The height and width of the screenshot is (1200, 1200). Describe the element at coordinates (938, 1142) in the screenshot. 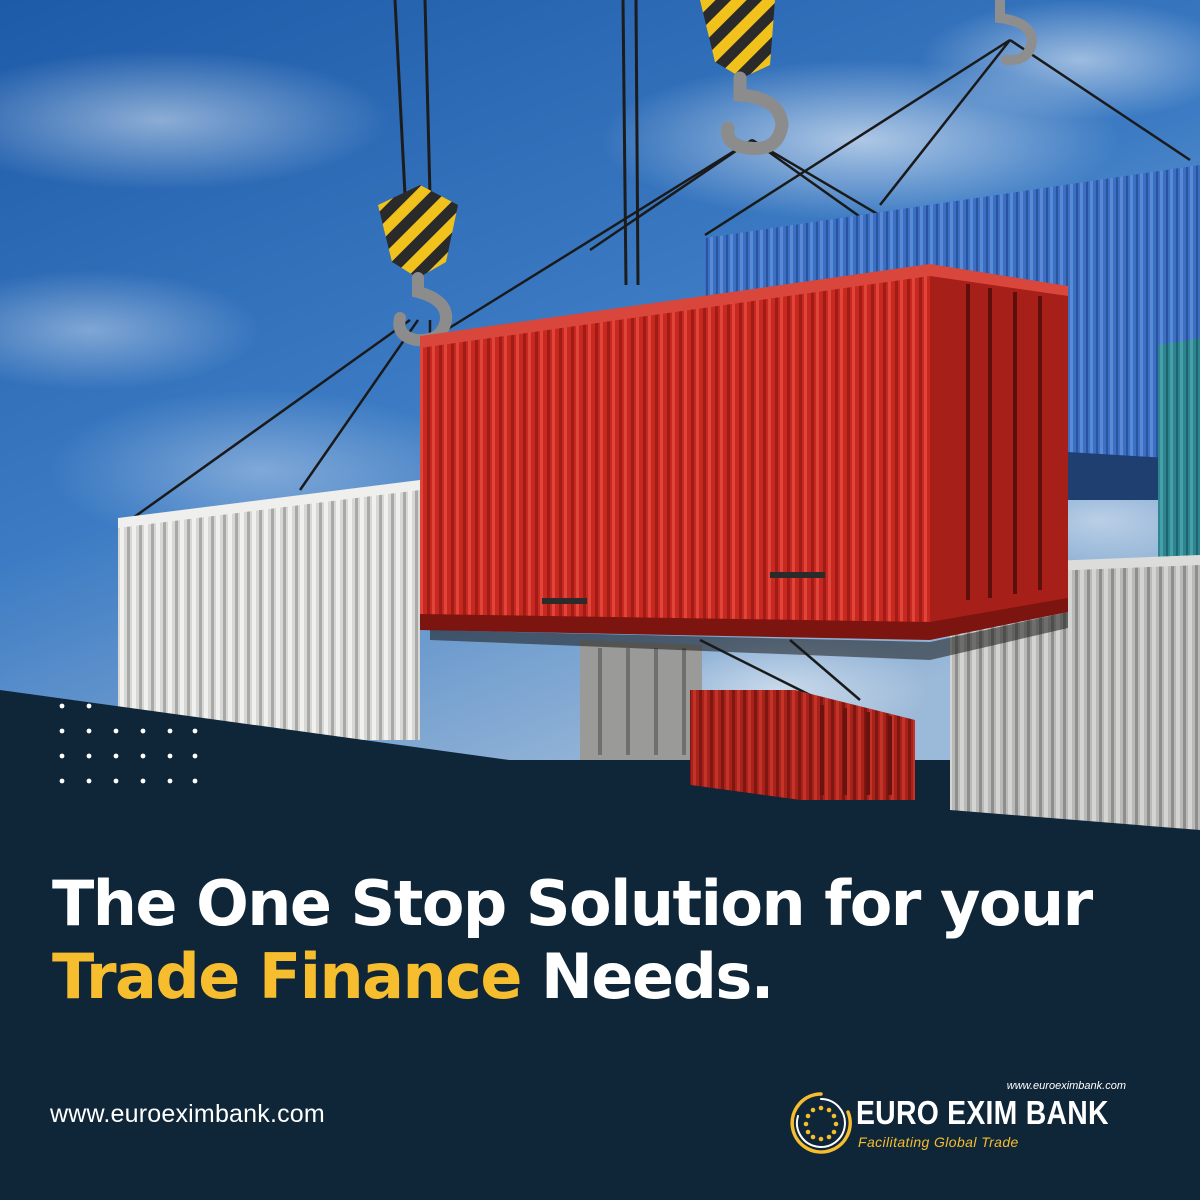

I see `logo-tagline: Facilitating Global Trade` at that location.